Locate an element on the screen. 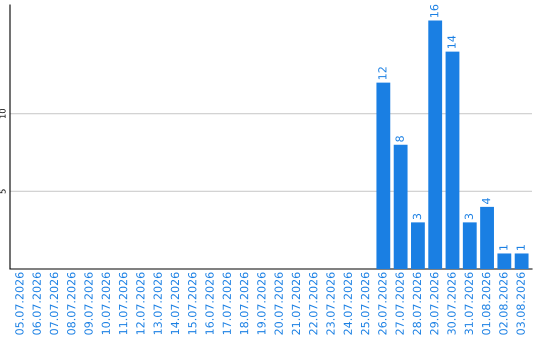 This screenshot has height=340, width=540. x-tick-label: 06.07.2026 is located at coordinates (36, 303).